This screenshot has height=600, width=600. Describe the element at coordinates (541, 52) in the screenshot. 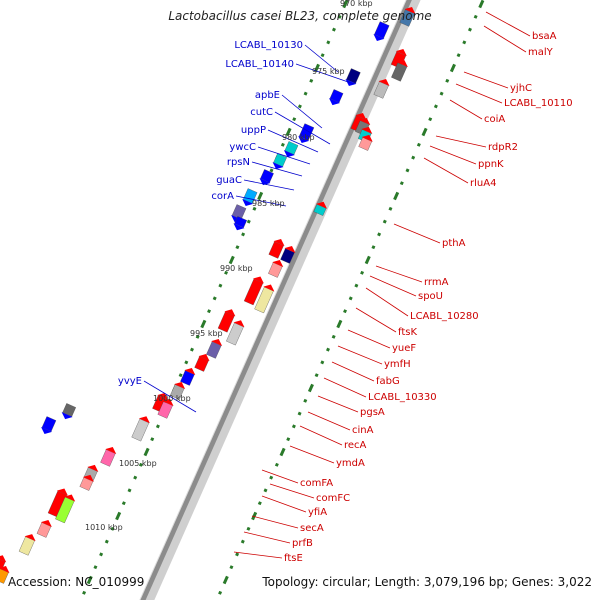

I see `gene-label-reverse: malY` at that location.